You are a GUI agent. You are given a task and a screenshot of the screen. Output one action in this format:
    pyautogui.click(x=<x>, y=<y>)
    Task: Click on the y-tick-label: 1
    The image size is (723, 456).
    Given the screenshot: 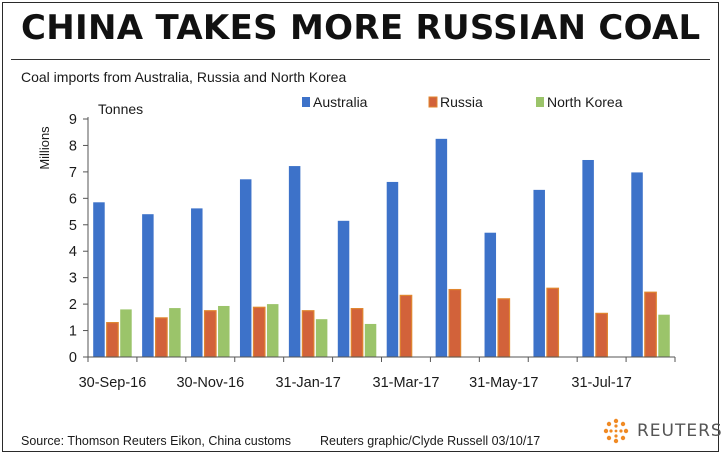 What is the action you would take?
    pyautogui.click(x=73, y=332)
    